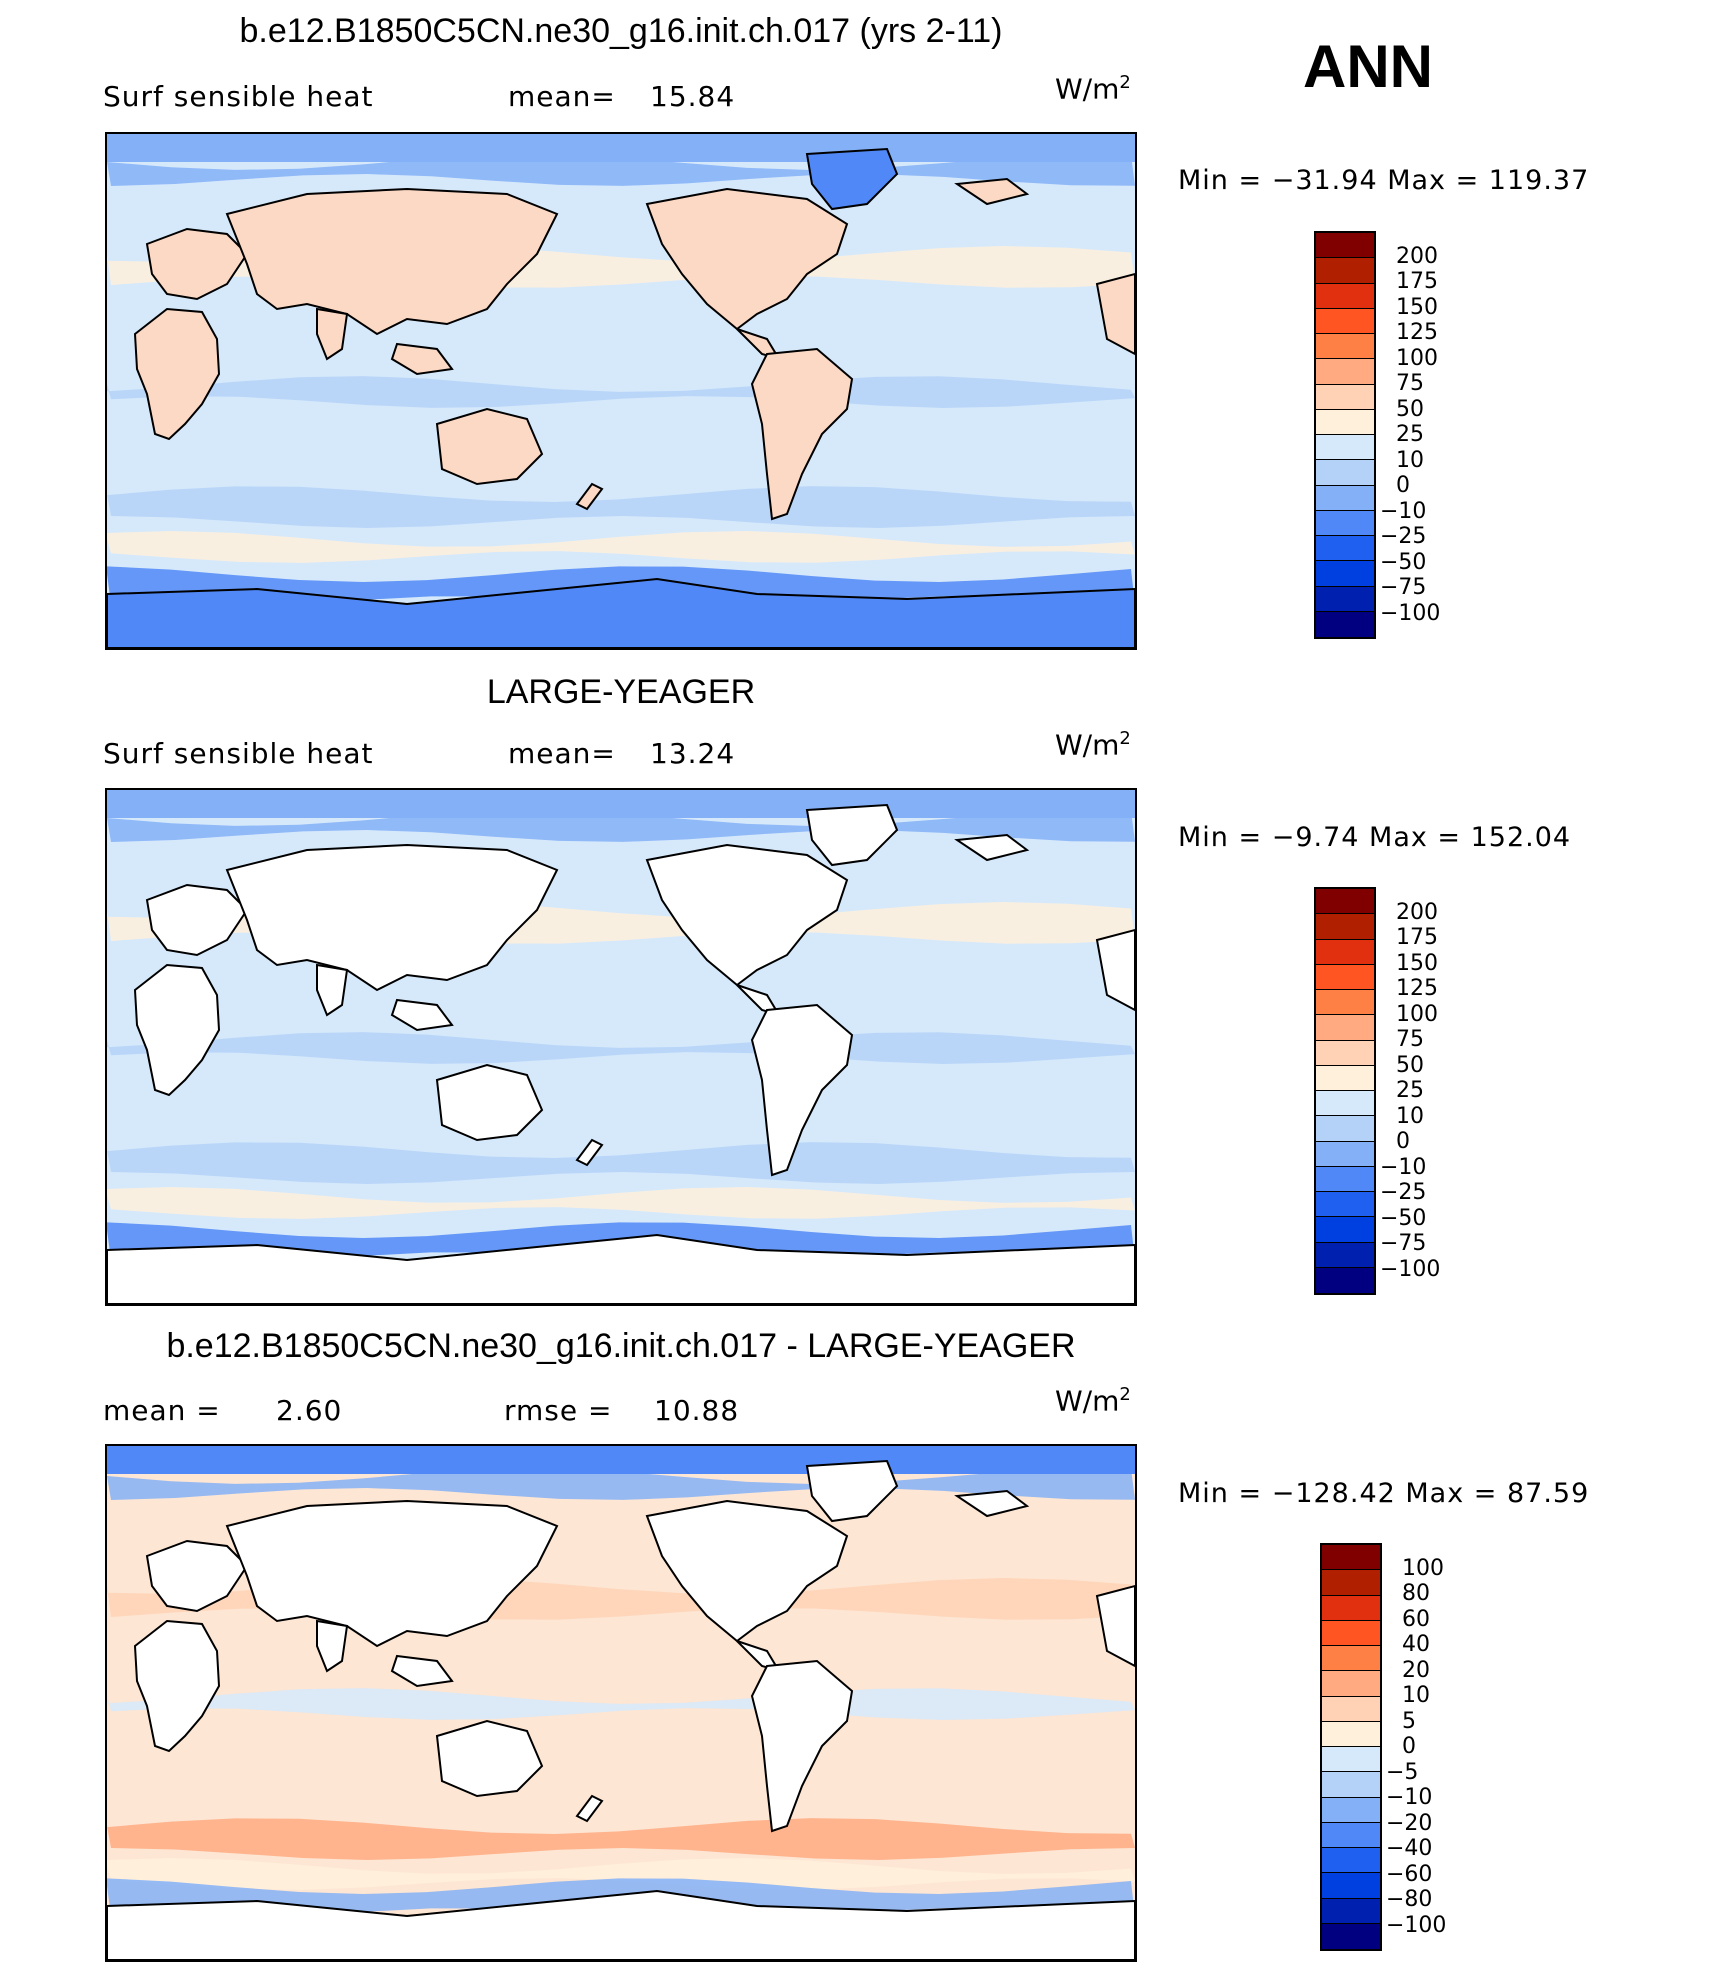  Describe the element at coordinates (238, 753) in the screenshot. I see `panel2-variable-label: Surf sensible heat` at that location.